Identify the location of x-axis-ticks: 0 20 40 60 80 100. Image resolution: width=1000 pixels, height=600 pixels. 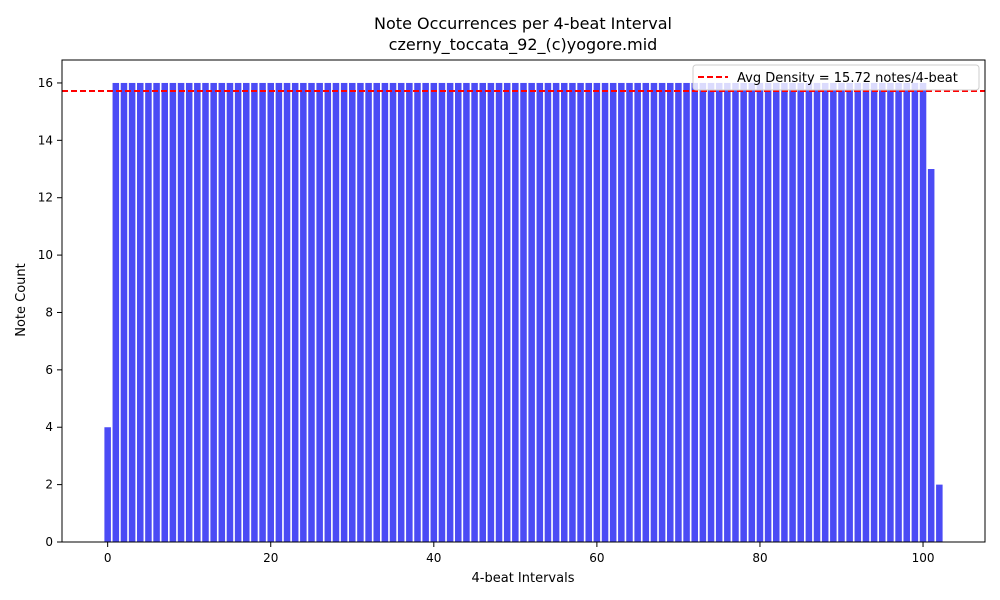
(519, 553).